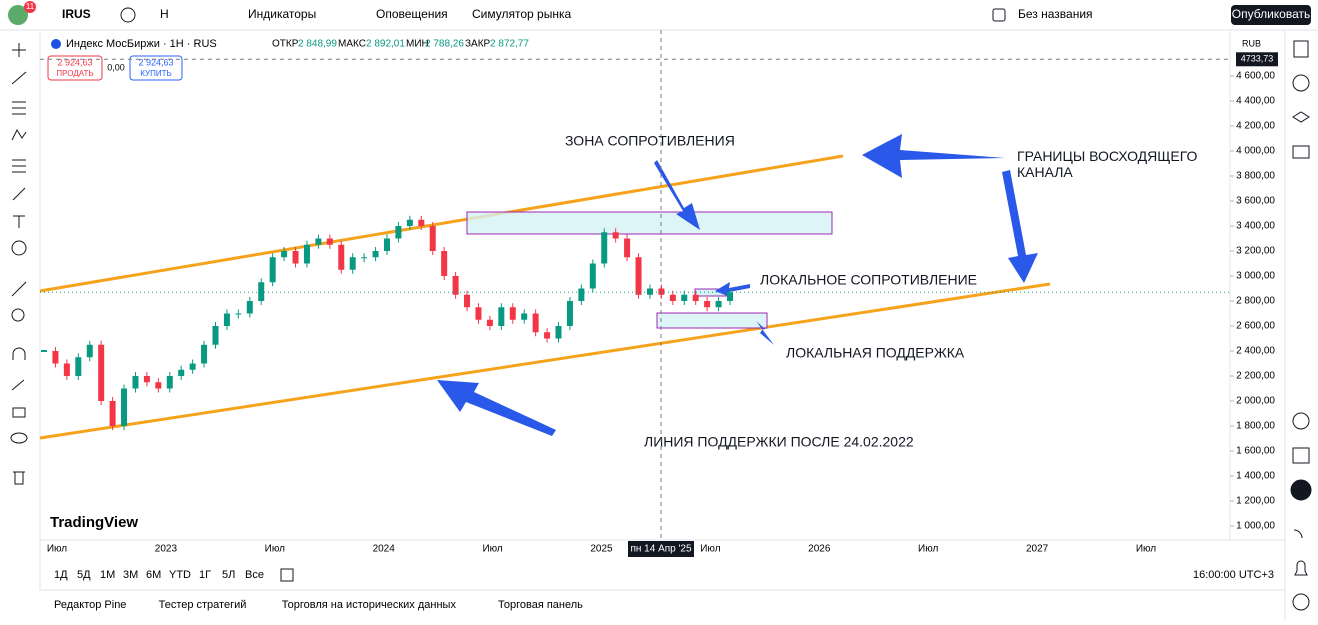 The image size is (1318, 625). I want to click on local-support-box, so click(712, 320).